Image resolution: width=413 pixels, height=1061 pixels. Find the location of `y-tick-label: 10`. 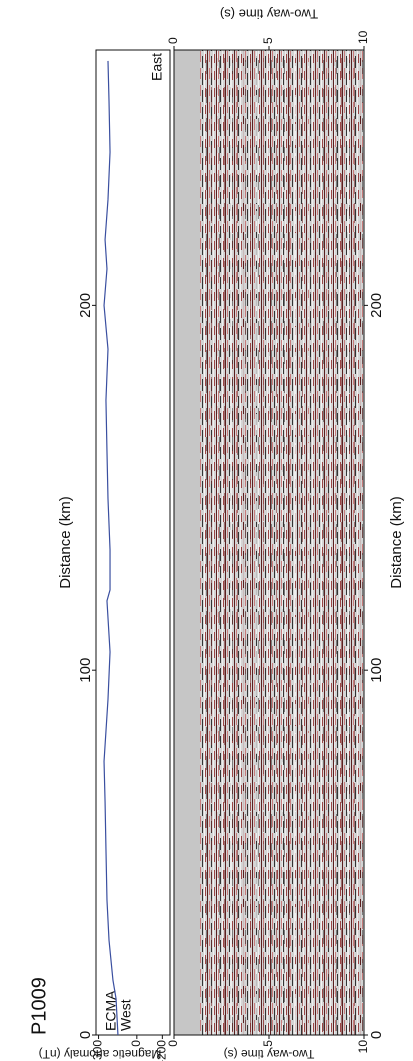

y-tick-label: 10 is located at coordinates (363, 1047).